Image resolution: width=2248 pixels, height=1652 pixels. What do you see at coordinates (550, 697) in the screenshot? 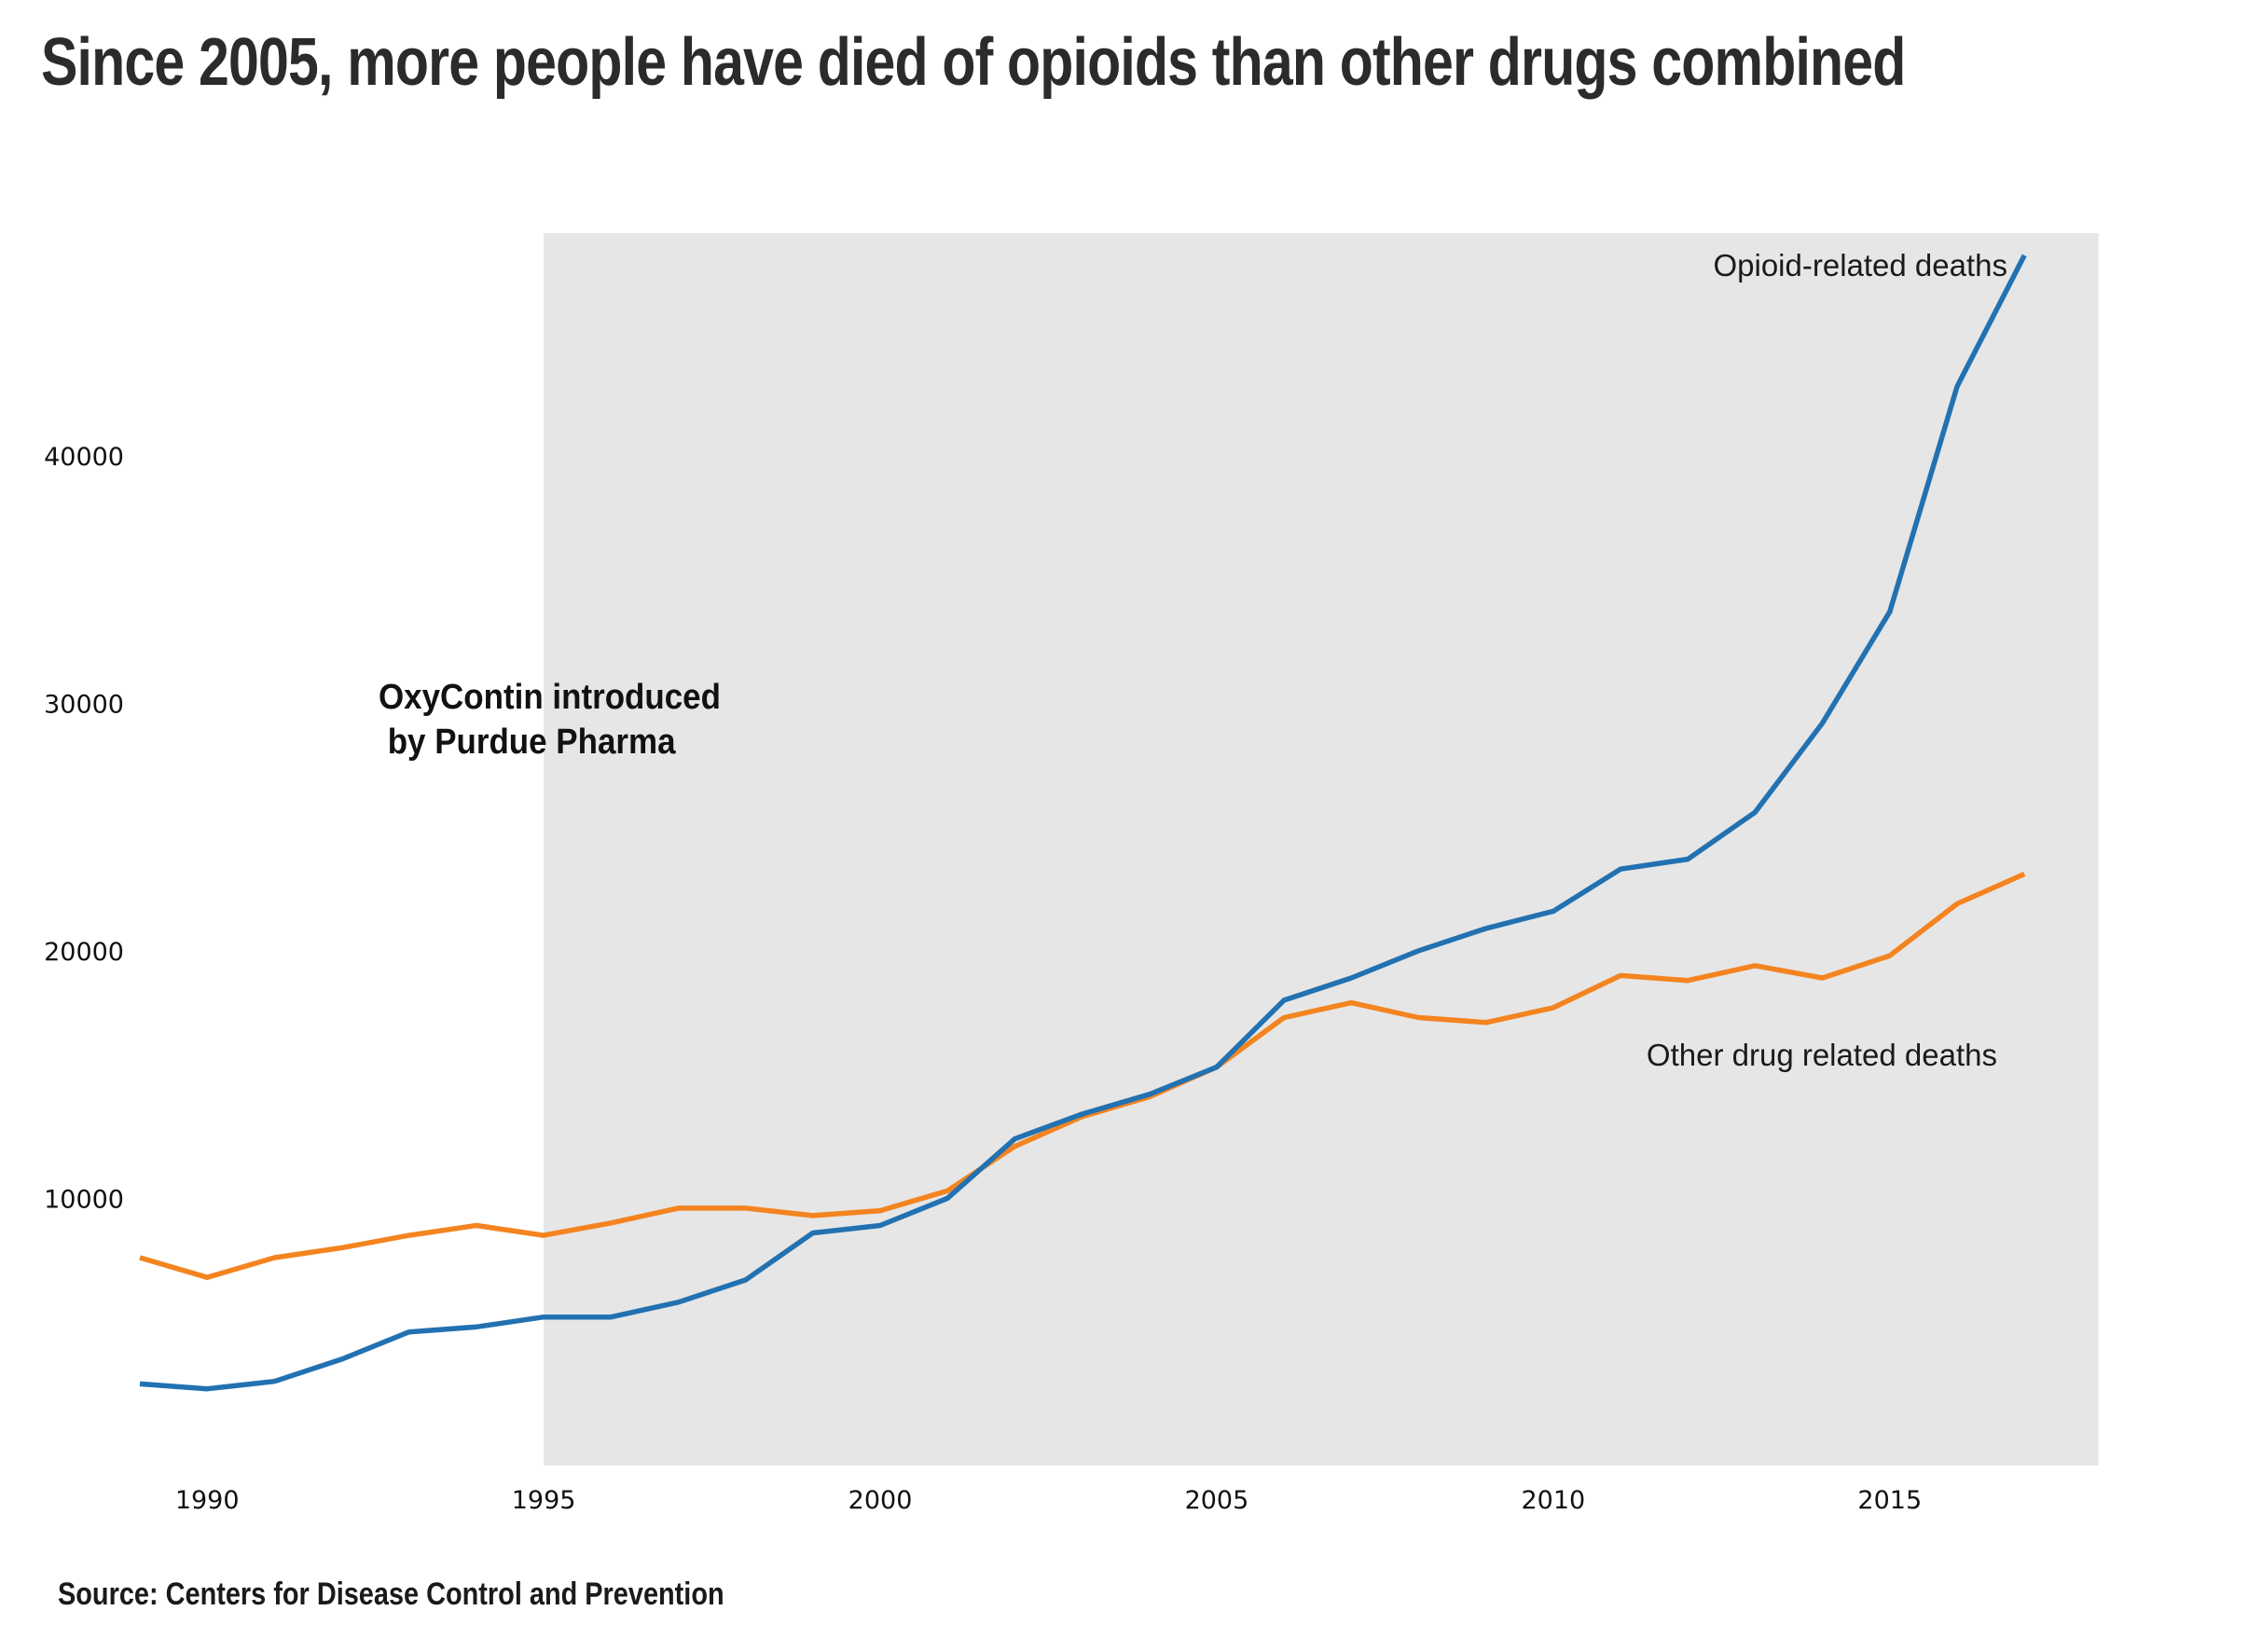
I see `annotation-line-1: OxyContin introduced` at bounding box center [550, 697].